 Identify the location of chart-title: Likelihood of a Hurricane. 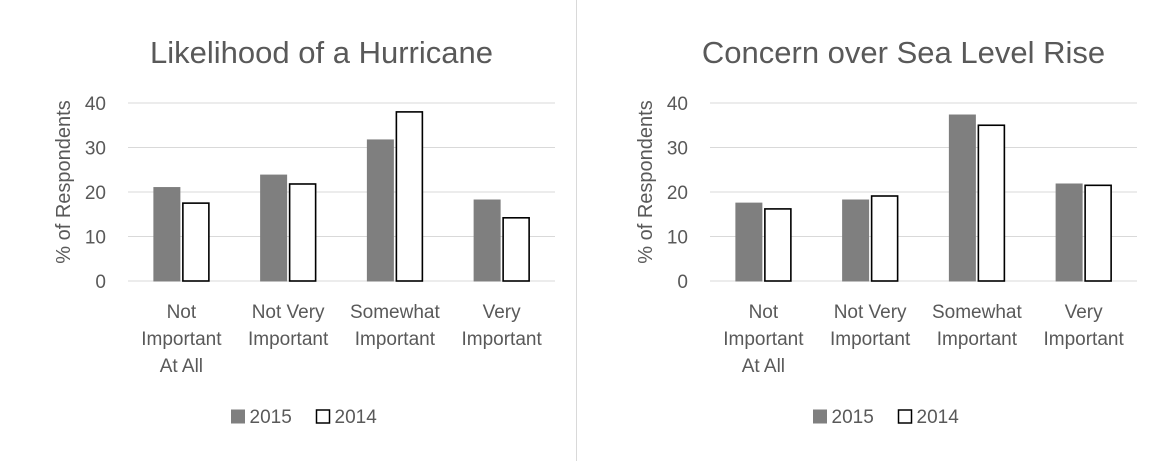
(321, 52).